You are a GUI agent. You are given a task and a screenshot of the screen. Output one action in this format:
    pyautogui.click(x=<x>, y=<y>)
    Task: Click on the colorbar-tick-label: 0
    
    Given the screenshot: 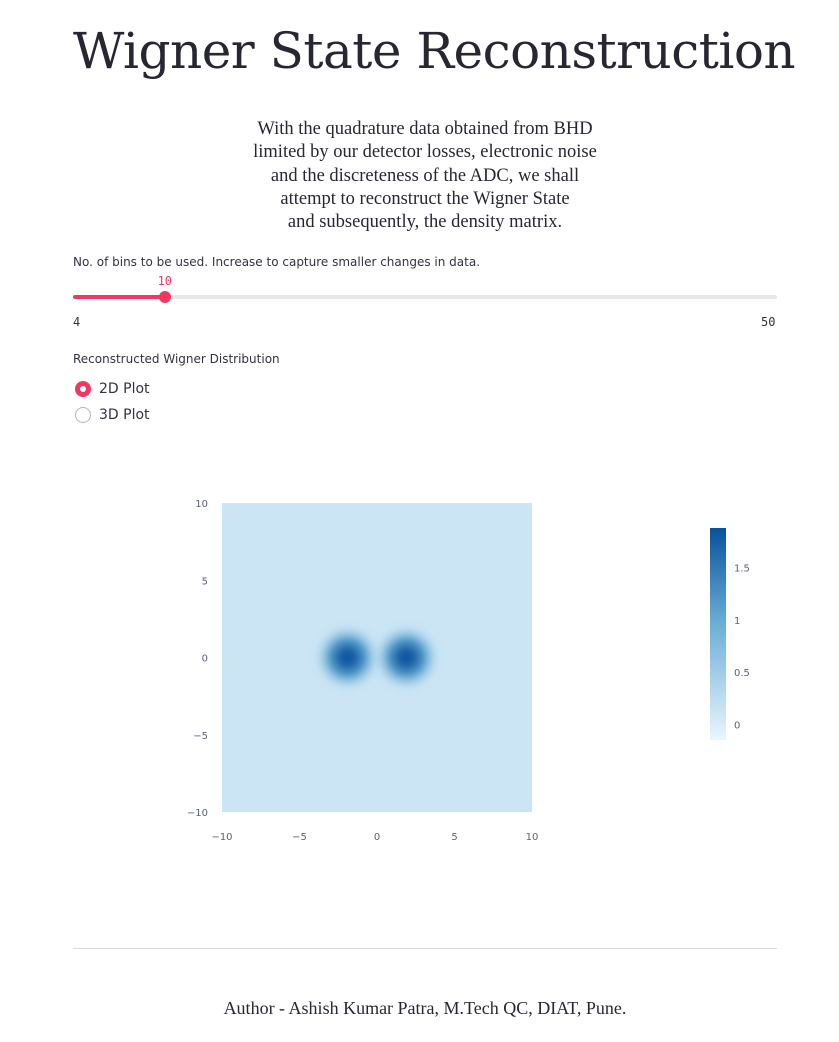 What is the action you would take?
    pyautogui.click(x=737, y=725)
    